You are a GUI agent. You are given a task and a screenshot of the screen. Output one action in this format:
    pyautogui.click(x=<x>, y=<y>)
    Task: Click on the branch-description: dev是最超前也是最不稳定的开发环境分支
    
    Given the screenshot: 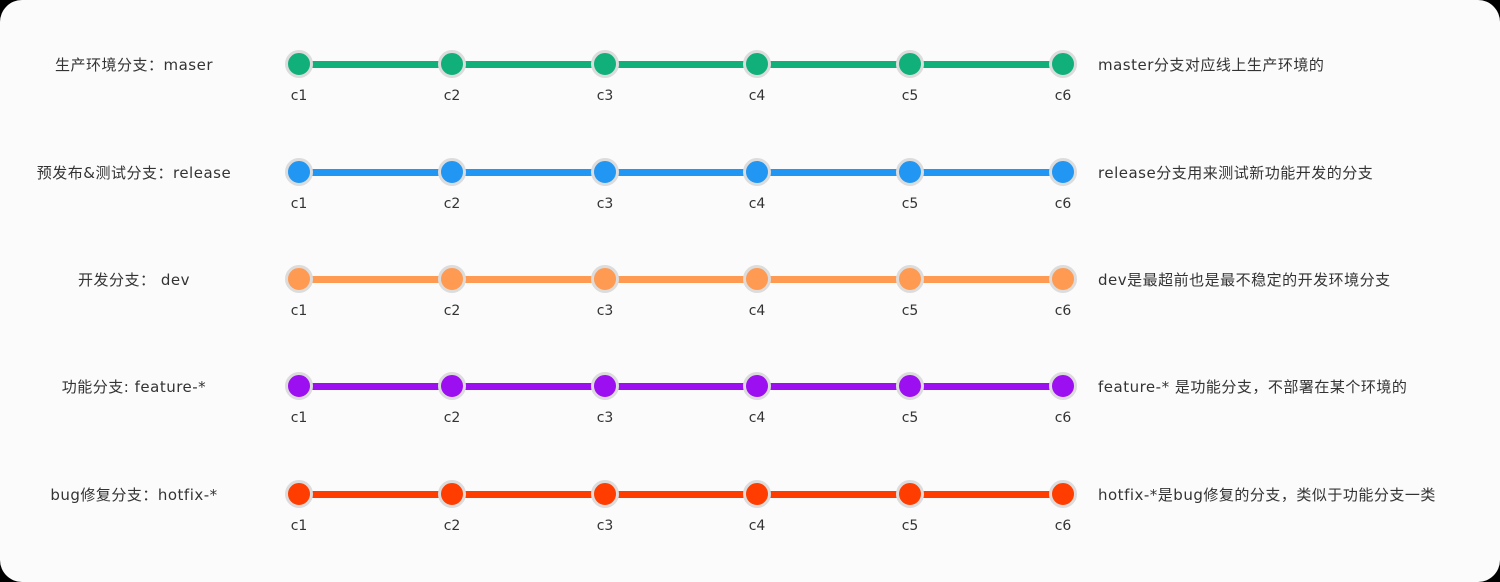 What is the action you would take?
    pyautogui.click(x=1244, y=280)
    